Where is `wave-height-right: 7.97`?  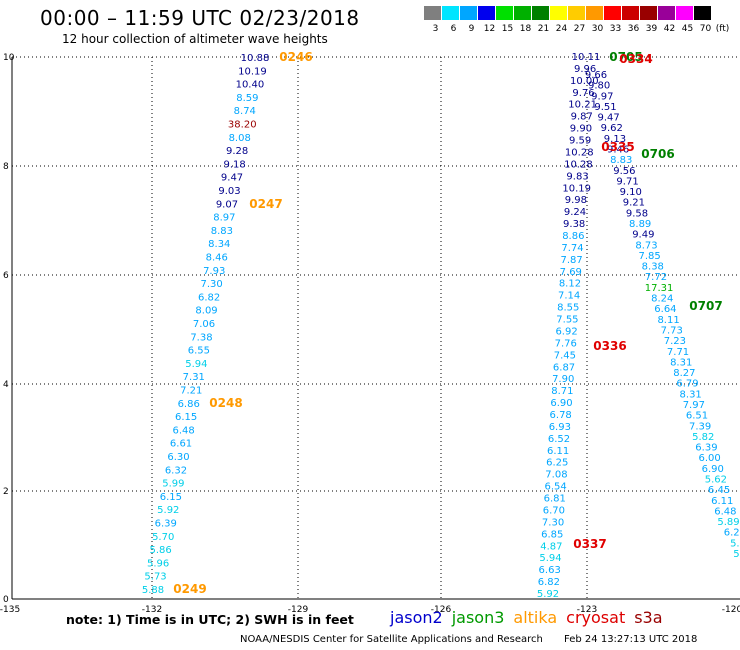
wave-height-right: 7.97 is located at coordinates (694, 405).